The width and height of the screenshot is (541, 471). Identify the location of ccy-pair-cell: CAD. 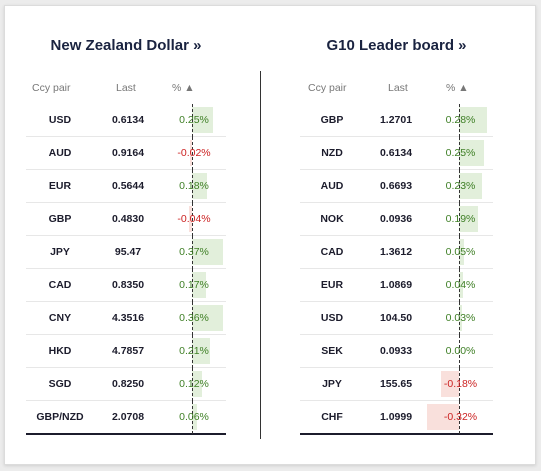
(60, 285).